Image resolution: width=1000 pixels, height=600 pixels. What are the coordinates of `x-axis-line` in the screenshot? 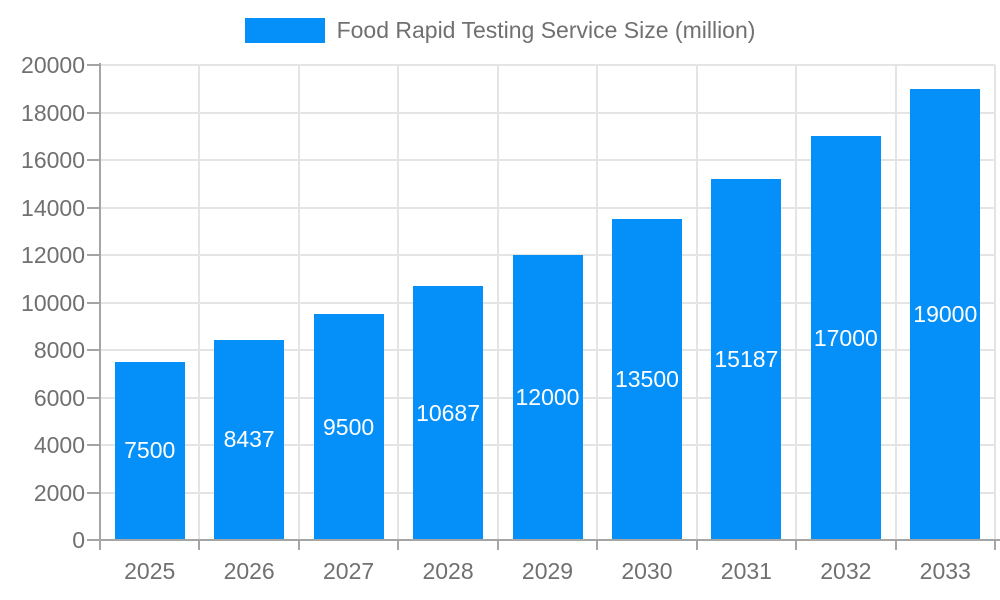 It's located at (549, 540).